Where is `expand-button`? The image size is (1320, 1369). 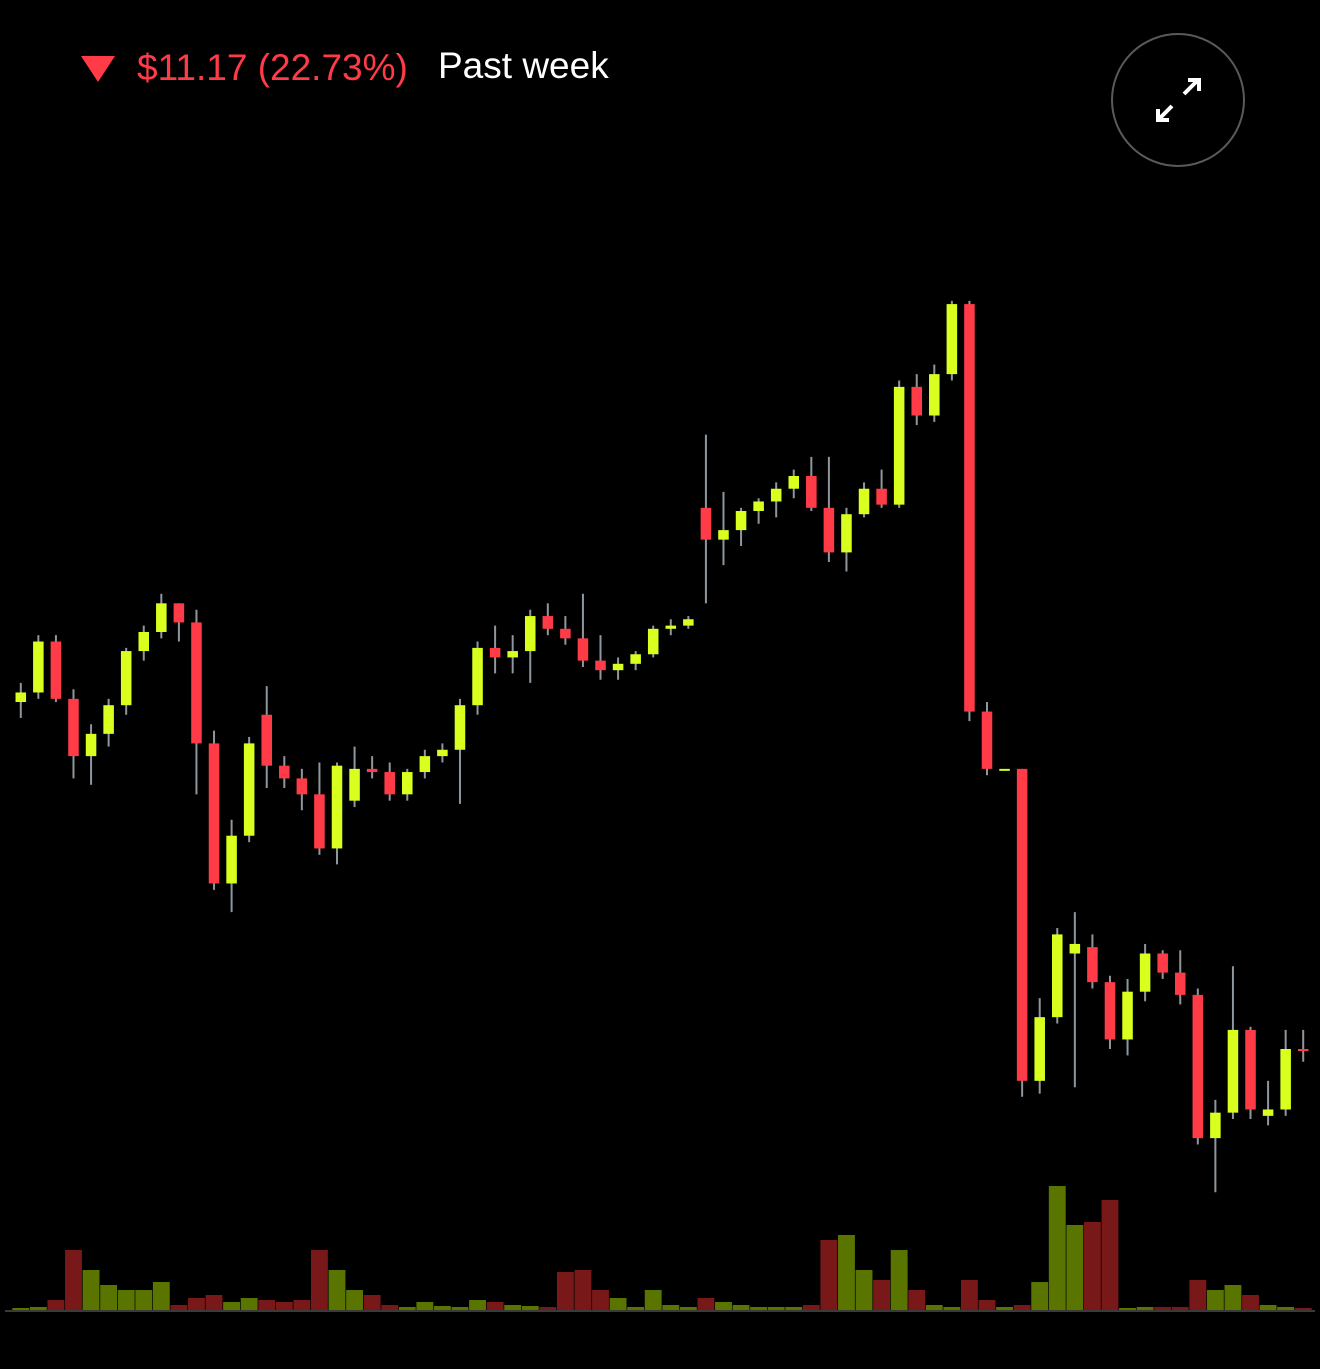
expand-button is located at coordinates (1178, 100).